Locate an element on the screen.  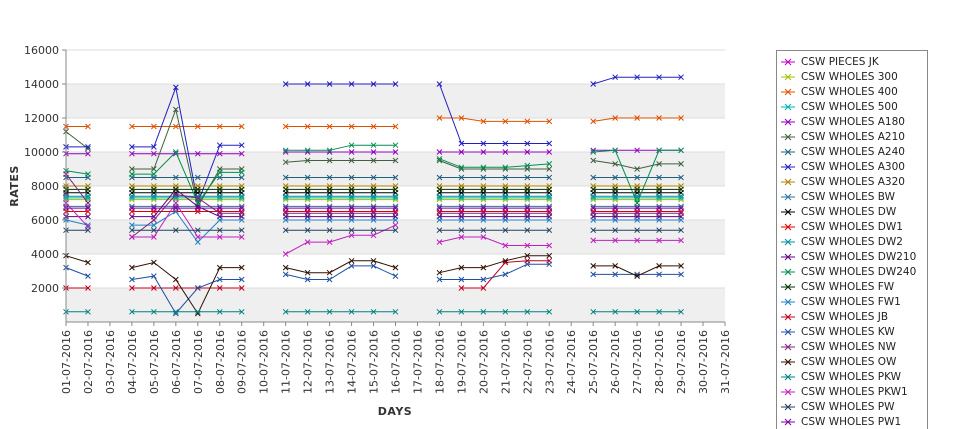
legend-label: CSW WHOLES A180 is located at coordinates (853, 122).